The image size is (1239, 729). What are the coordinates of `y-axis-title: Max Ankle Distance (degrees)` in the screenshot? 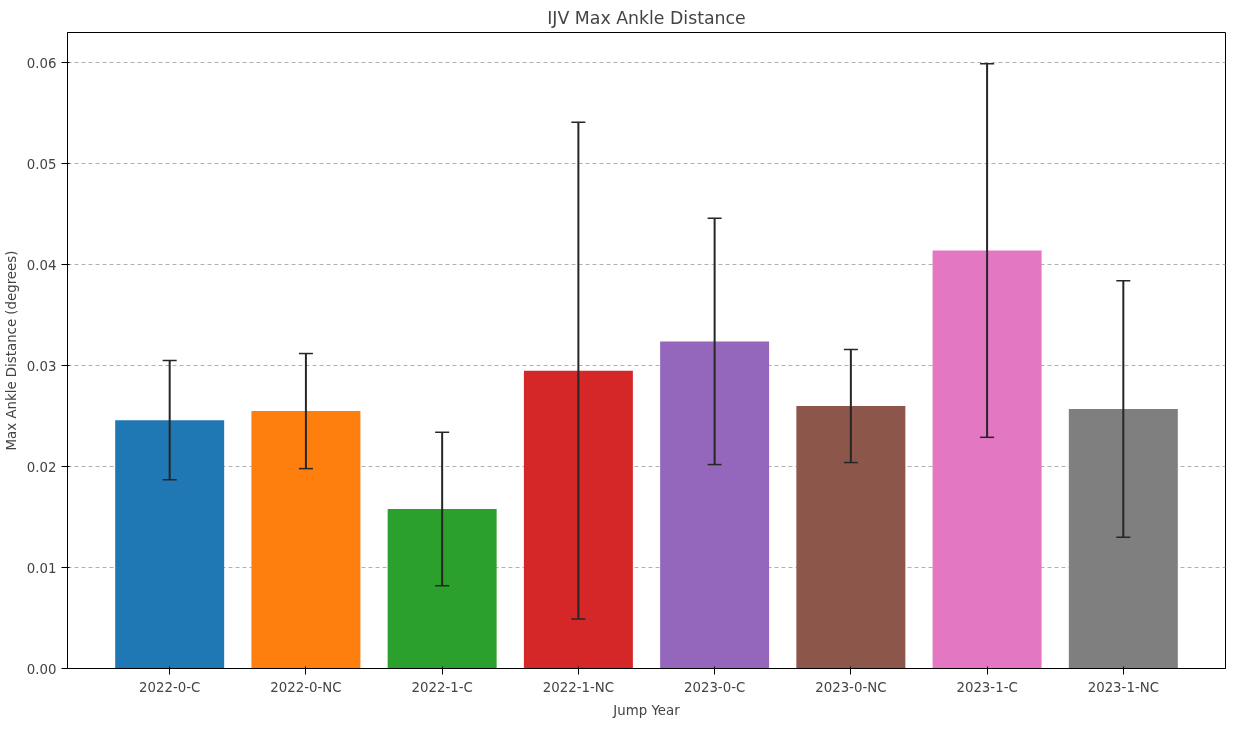 It's located at (11, 350).